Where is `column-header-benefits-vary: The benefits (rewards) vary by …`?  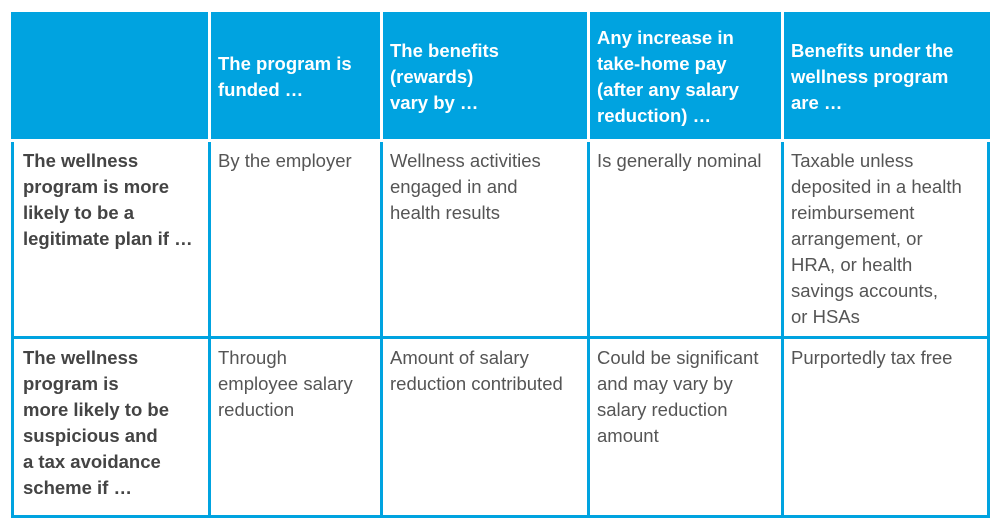 column-header-benefits-vary: The benefits (rewards) vary by … is located at coordinates (485, 77).